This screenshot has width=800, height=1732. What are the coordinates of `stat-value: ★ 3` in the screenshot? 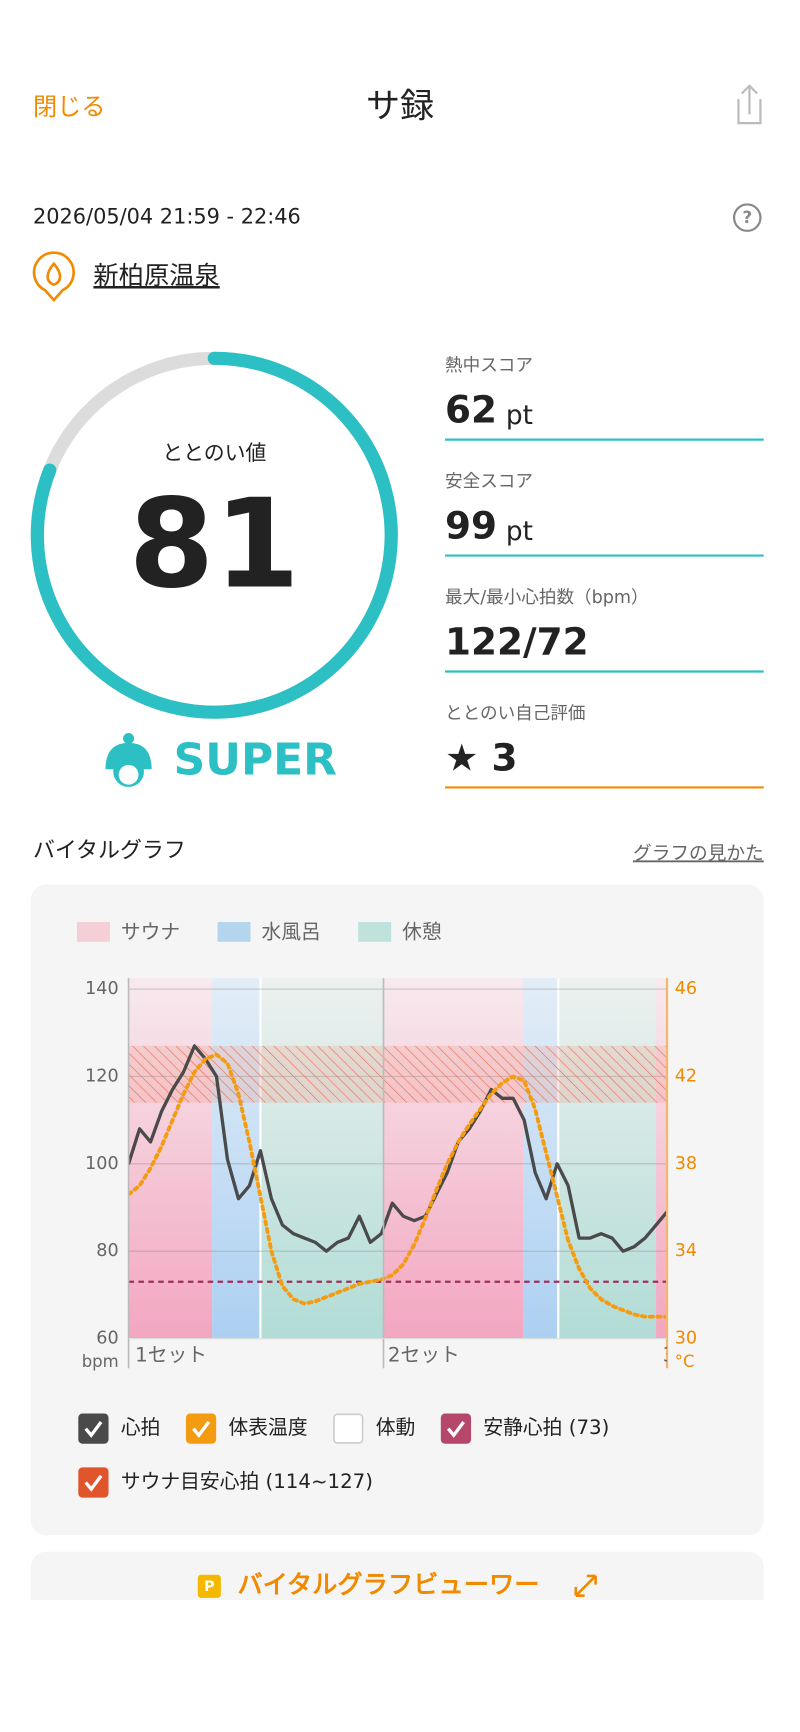 It's located at (481, 757).